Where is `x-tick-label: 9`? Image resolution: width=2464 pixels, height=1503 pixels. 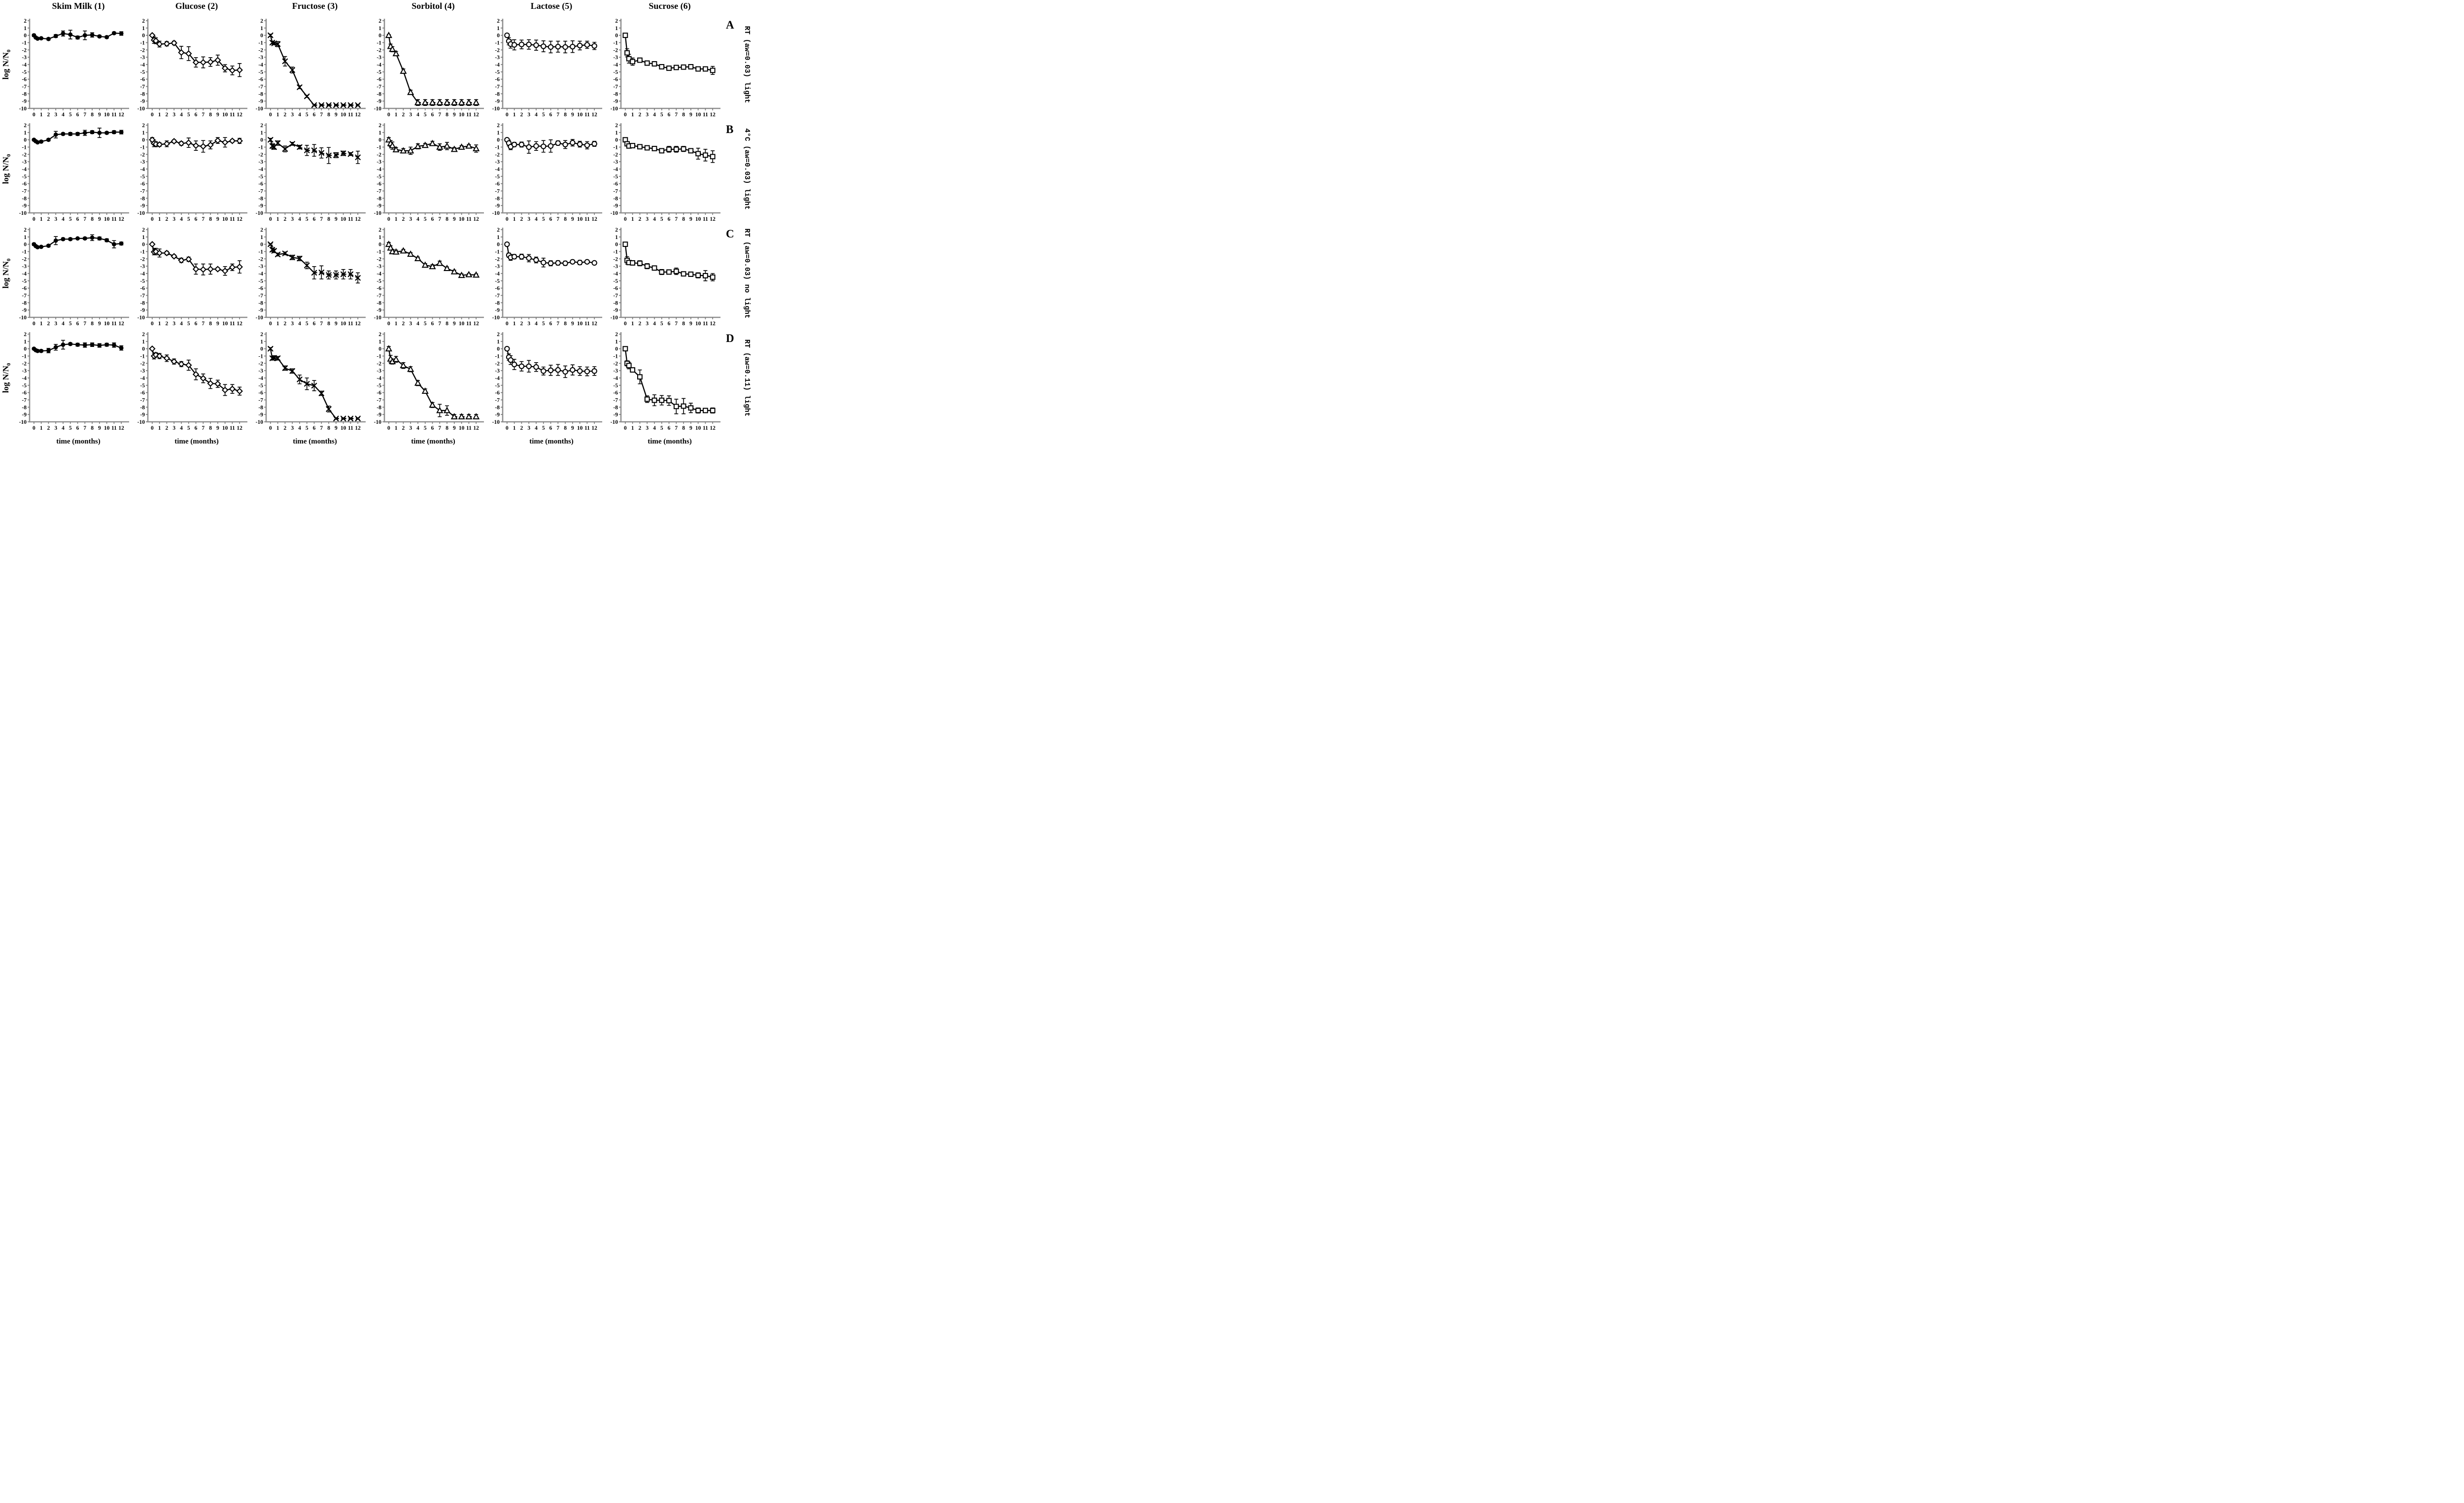
x-tick-label: 9 is located at coordinates (99, 219).